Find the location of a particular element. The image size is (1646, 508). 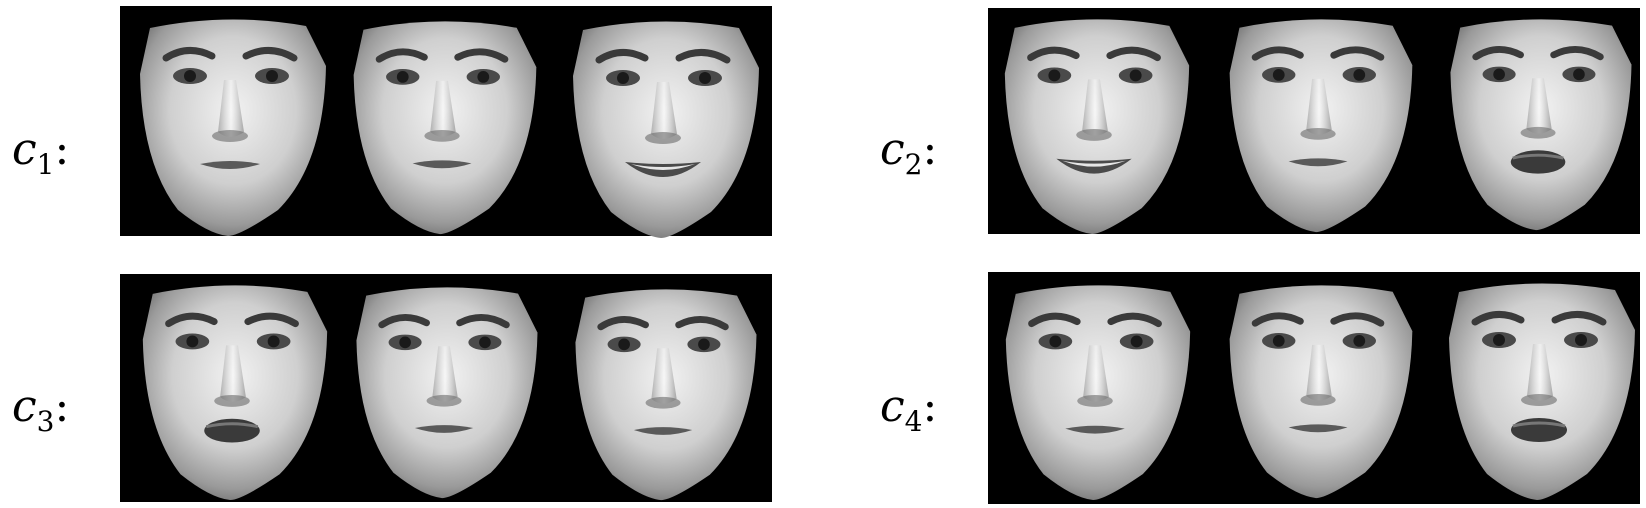

label-c4: c4: is located at coordinates (909, 409).